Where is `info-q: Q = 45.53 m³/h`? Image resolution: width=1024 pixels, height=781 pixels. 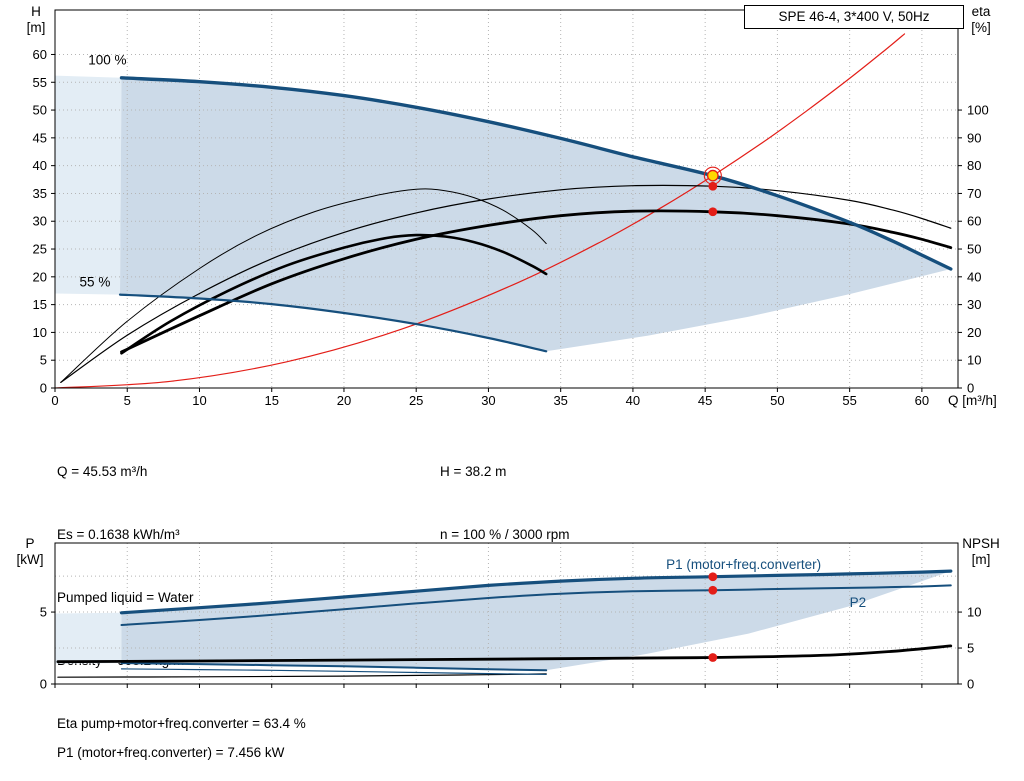
info-q: Q = 45.53 m³/h is located at coordinates (102, 471).